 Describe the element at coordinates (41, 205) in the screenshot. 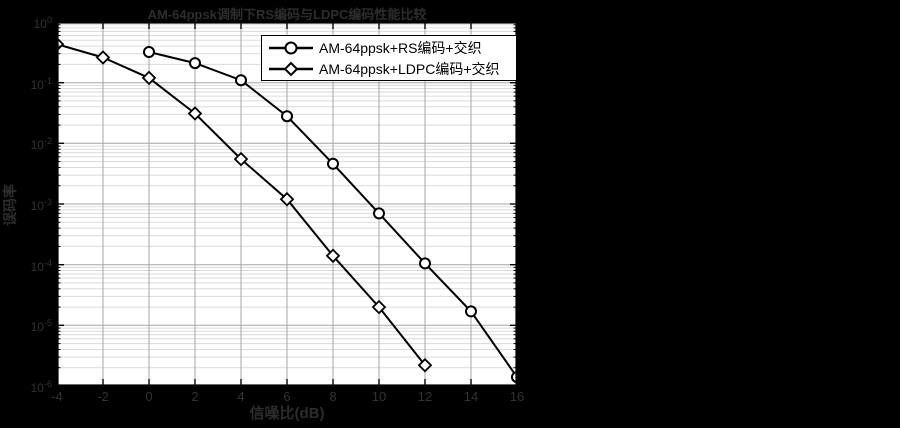

I see `y-tick-label: 10⁻³` at that location.